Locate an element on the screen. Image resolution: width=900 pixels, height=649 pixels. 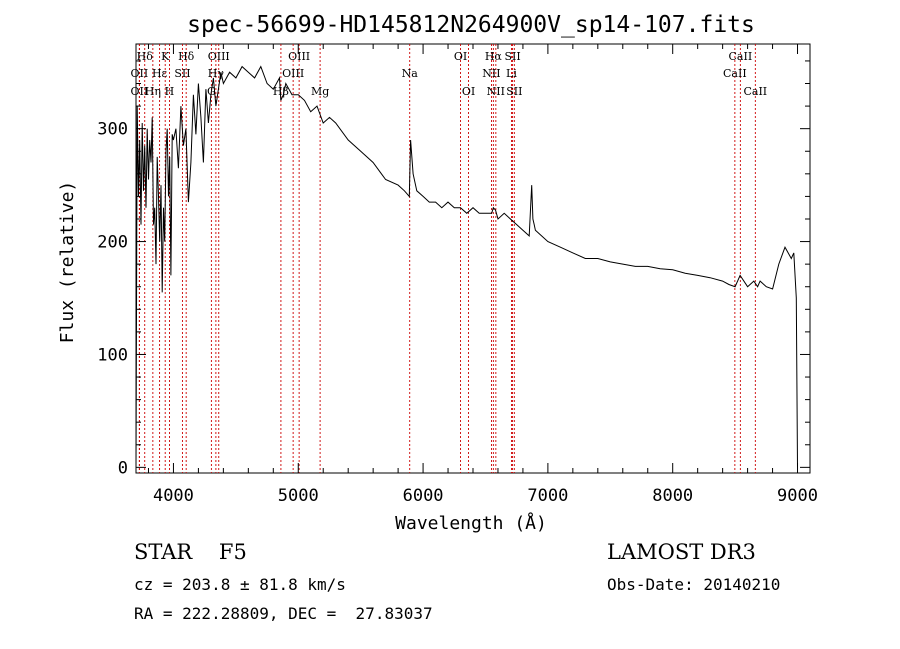
x-tick-label: 9000 is located at coordinates (797, 496).